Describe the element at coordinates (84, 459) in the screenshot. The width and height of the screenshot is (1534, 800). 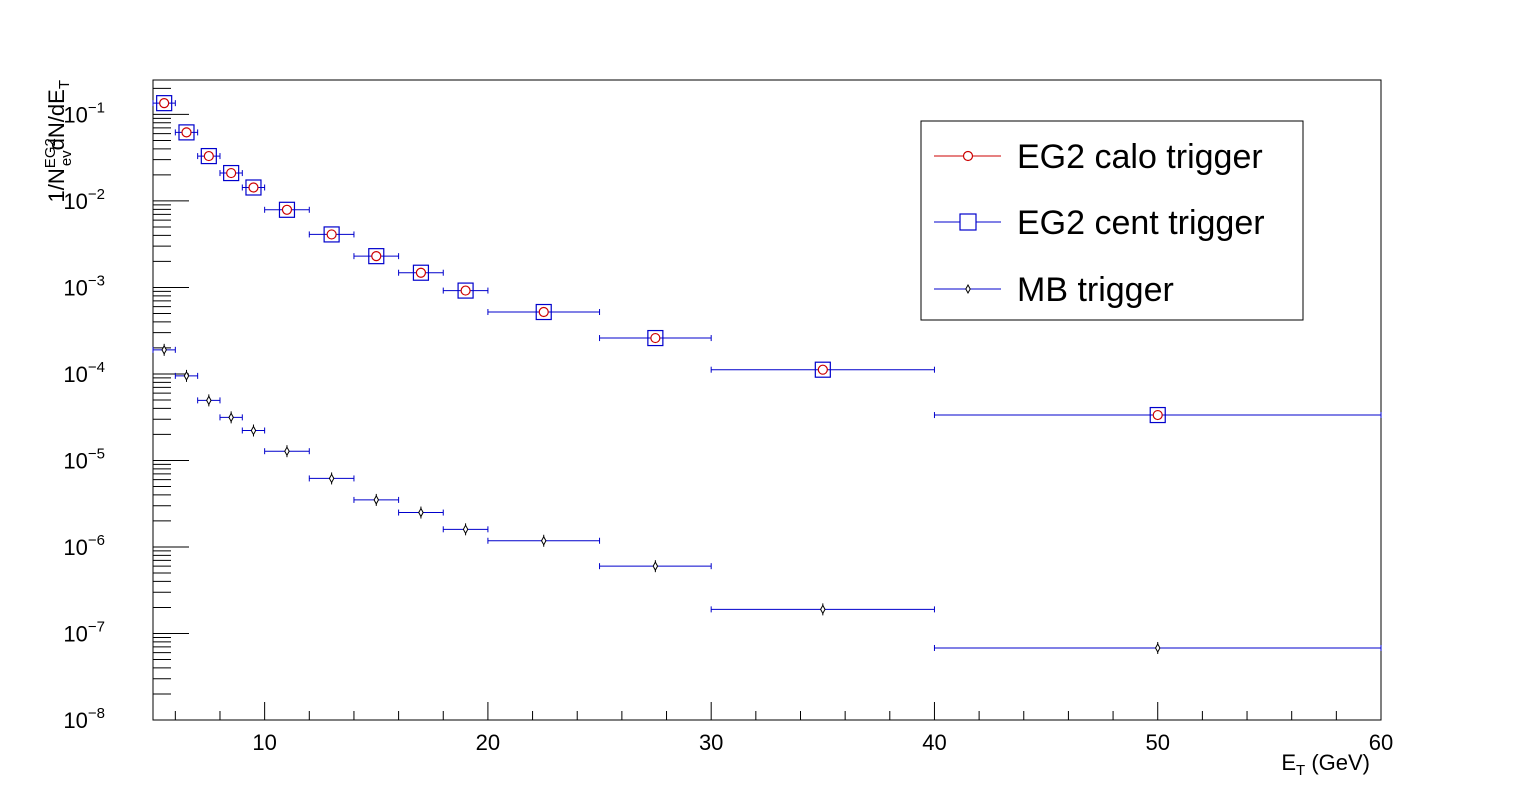
I see `y-tick-label: 10⁻⁵` at that location.